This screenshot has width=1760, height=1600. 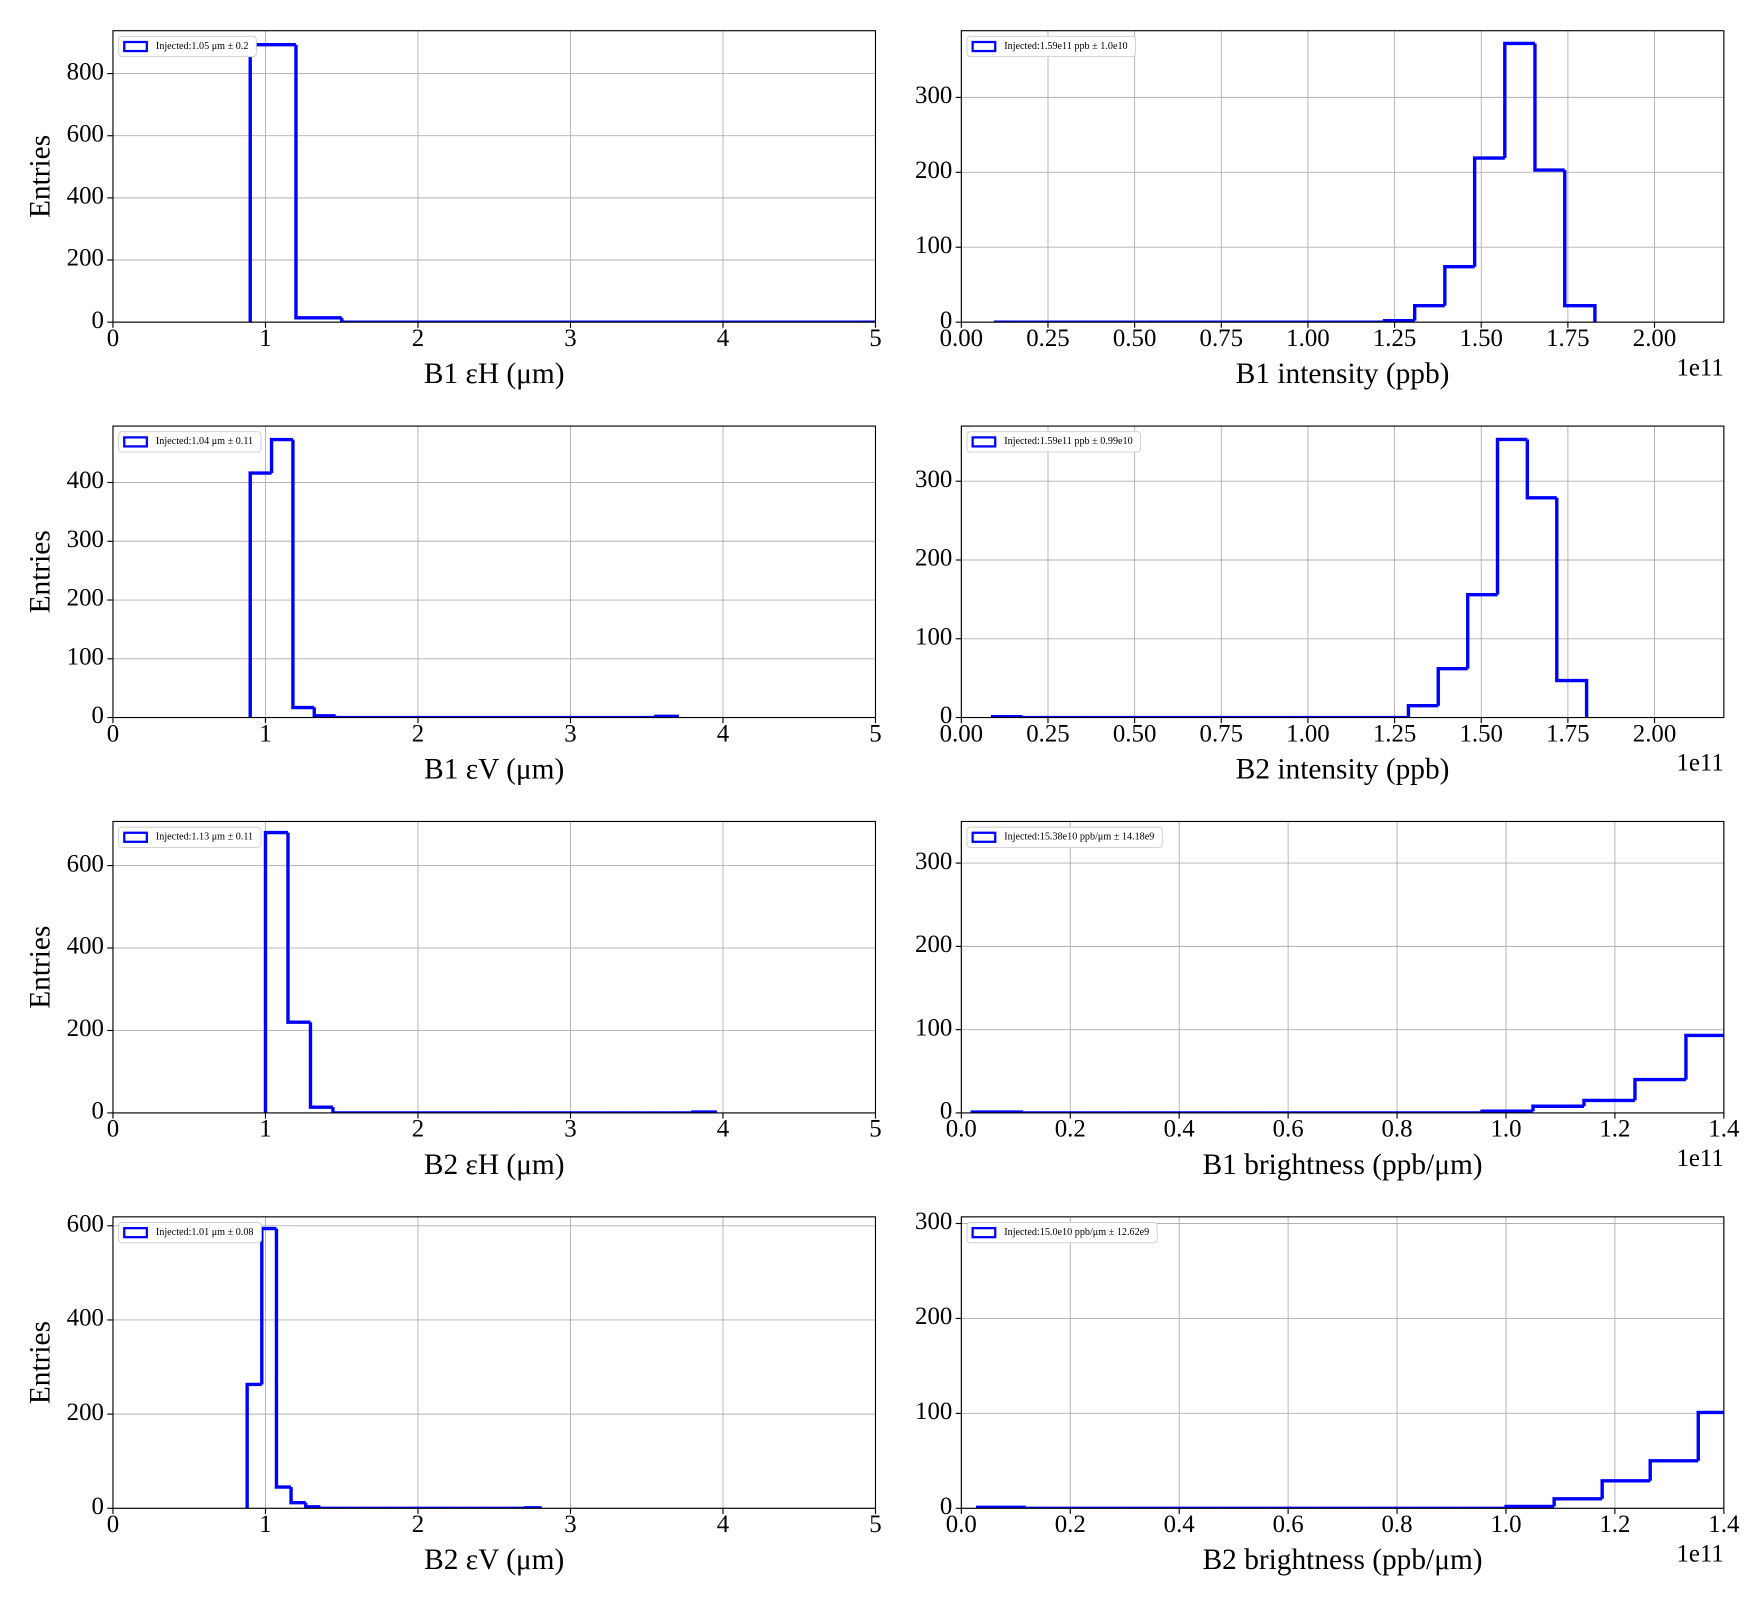 What do you see at coordinates (1070, 1524) in the screenshot?
I see `x-tick-label: 0.2` at bounding box center [1070, 1524].